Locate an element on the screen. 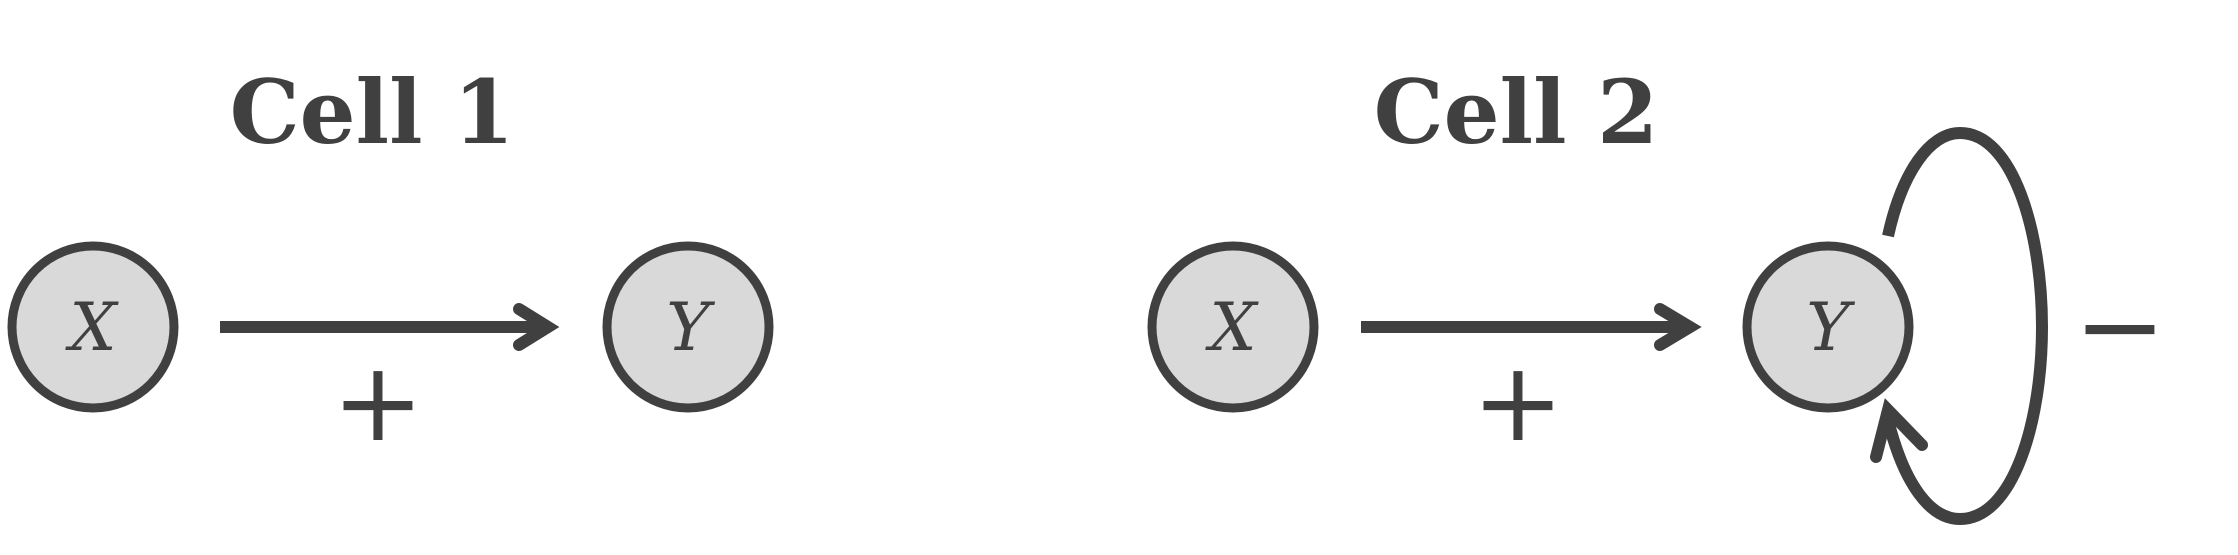 This screenshot has height=555, width=2238. cell-2-node-y-circle is located at coordinates (1828, 327).